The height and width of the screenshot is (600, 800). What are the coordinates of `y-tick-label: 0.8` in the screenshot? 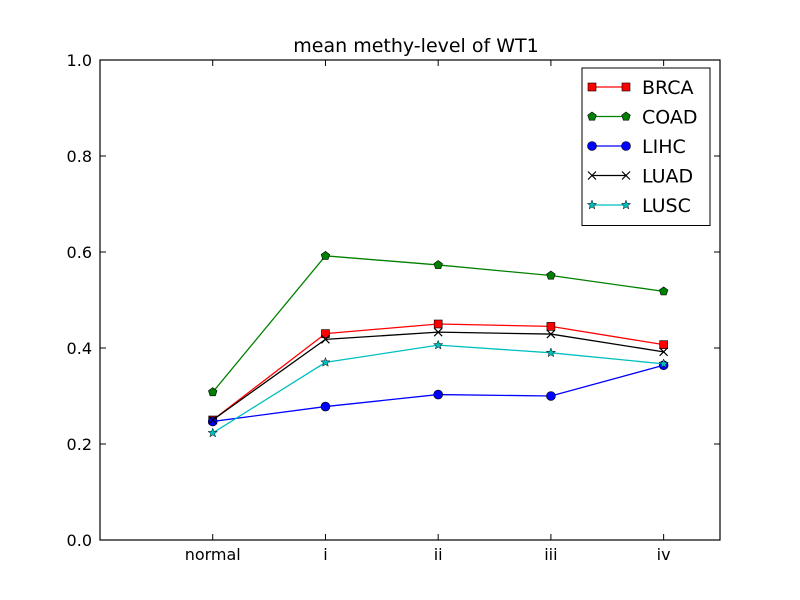 It's located at (79, 156).